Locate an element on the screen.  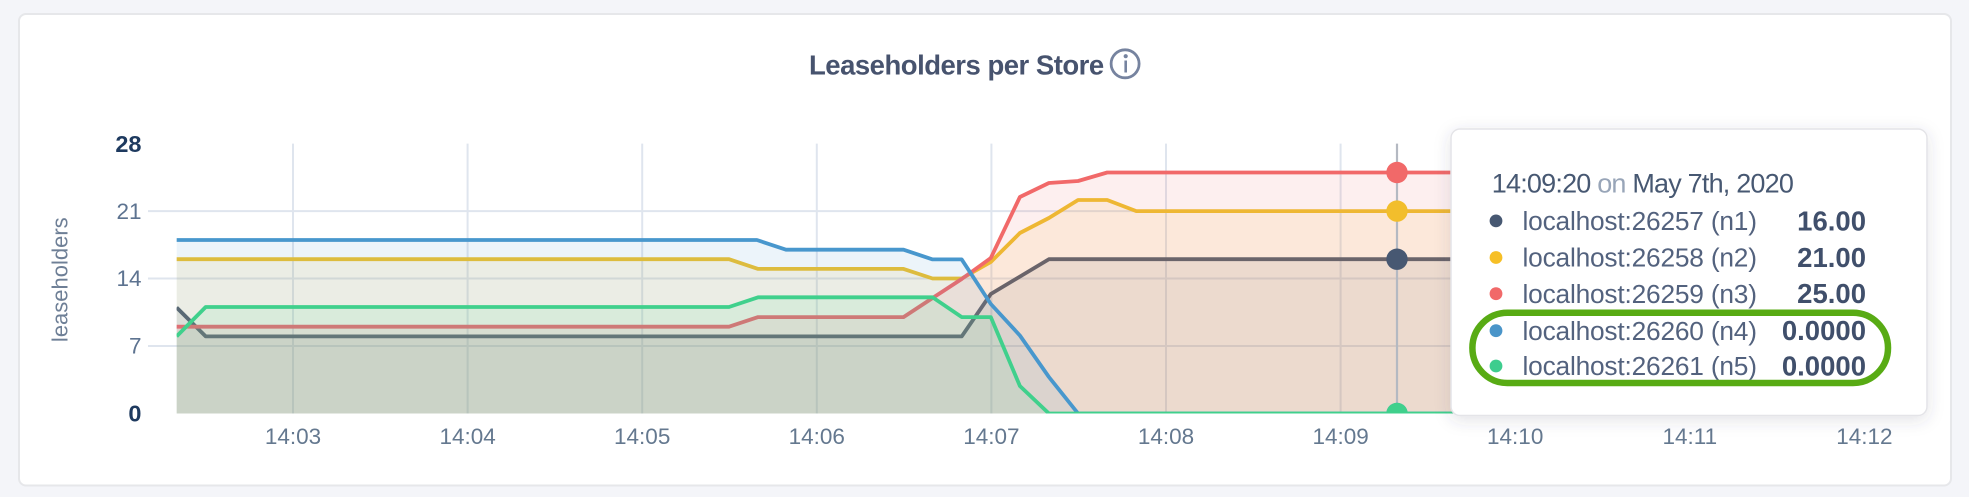
svg-text: 14:06 is located at coordinates (817, 436).